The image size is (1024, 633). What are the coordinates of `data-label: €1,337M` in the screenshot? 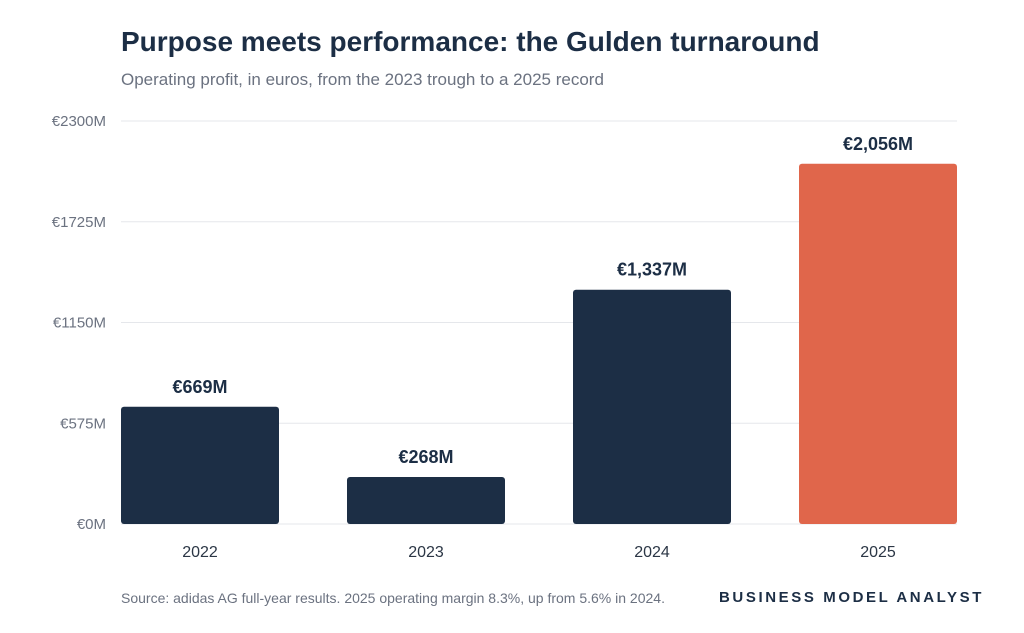 It's located at (652, 270).